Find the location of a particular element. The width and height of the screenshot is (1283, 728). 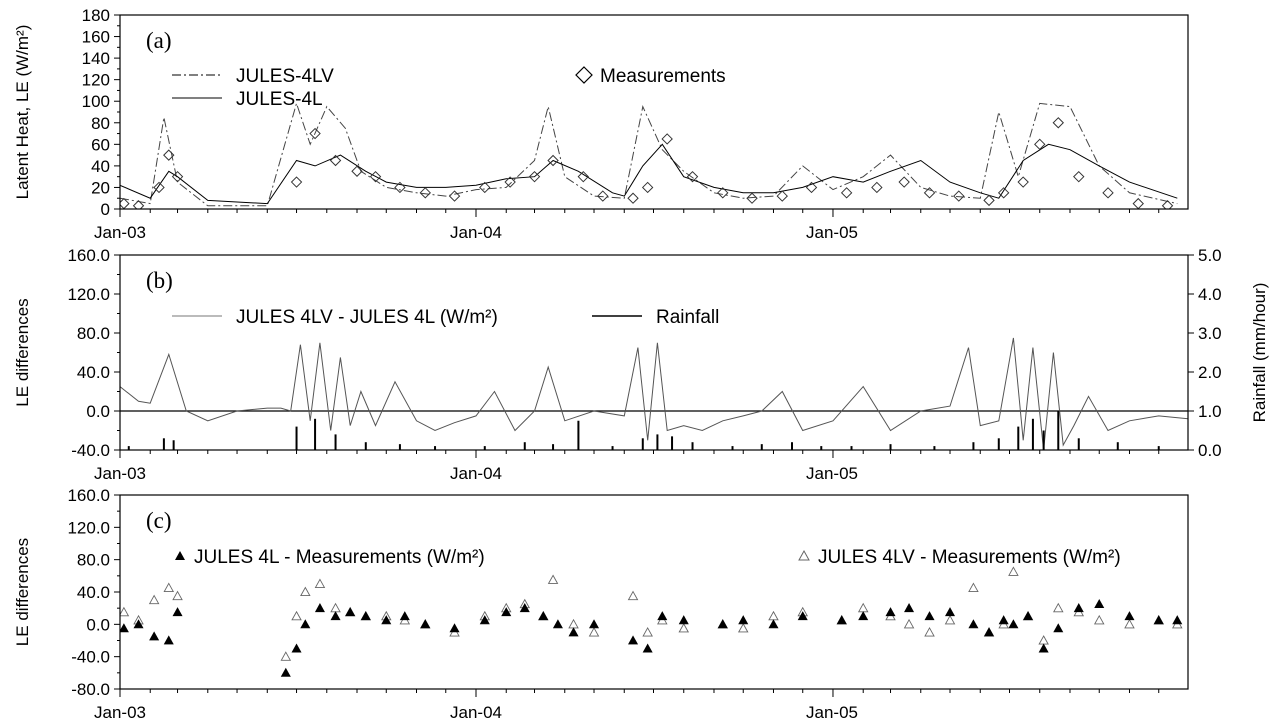

y2-tick-label: 1.0 is located at coordinates (1210, 411).